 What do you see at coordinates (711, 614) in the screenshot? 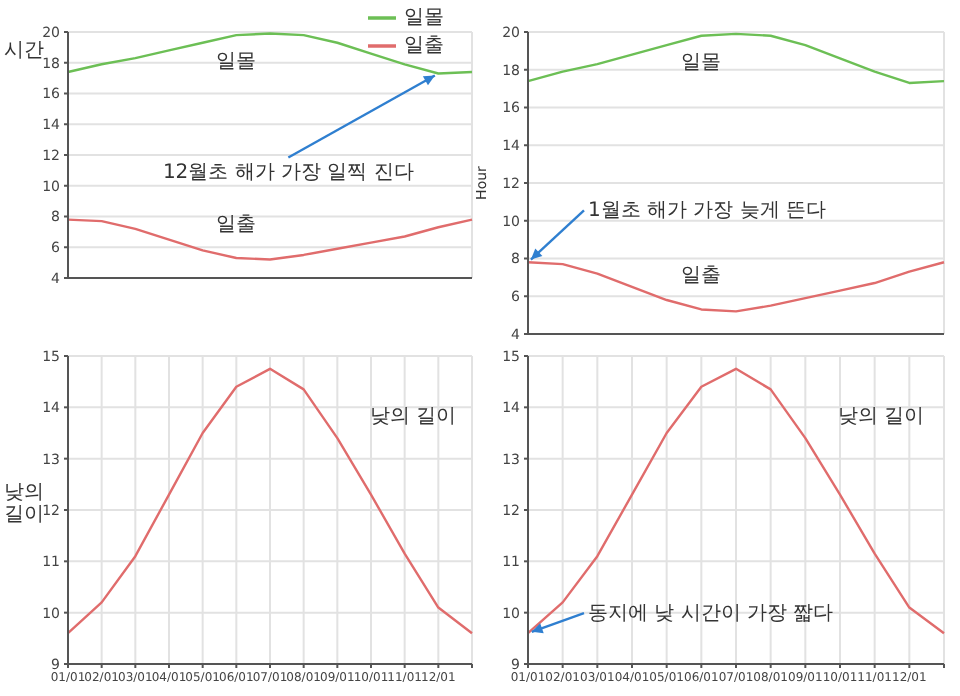
I see `annotation: 동지에 낮 시간이 가장 짧다` at bounding box center [711, 614].